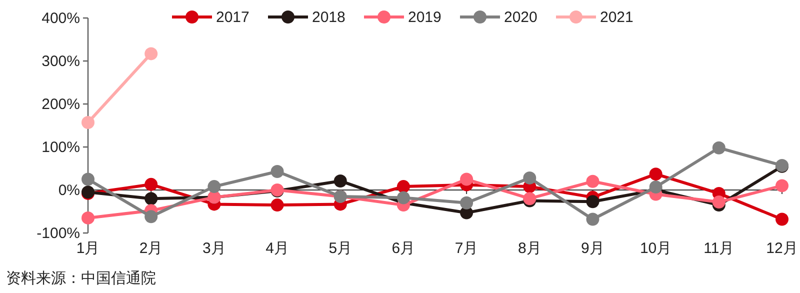  Describe the element at coordinates (782, 248) in the screenshot. I see `x-tick-label: 12月` at that location.